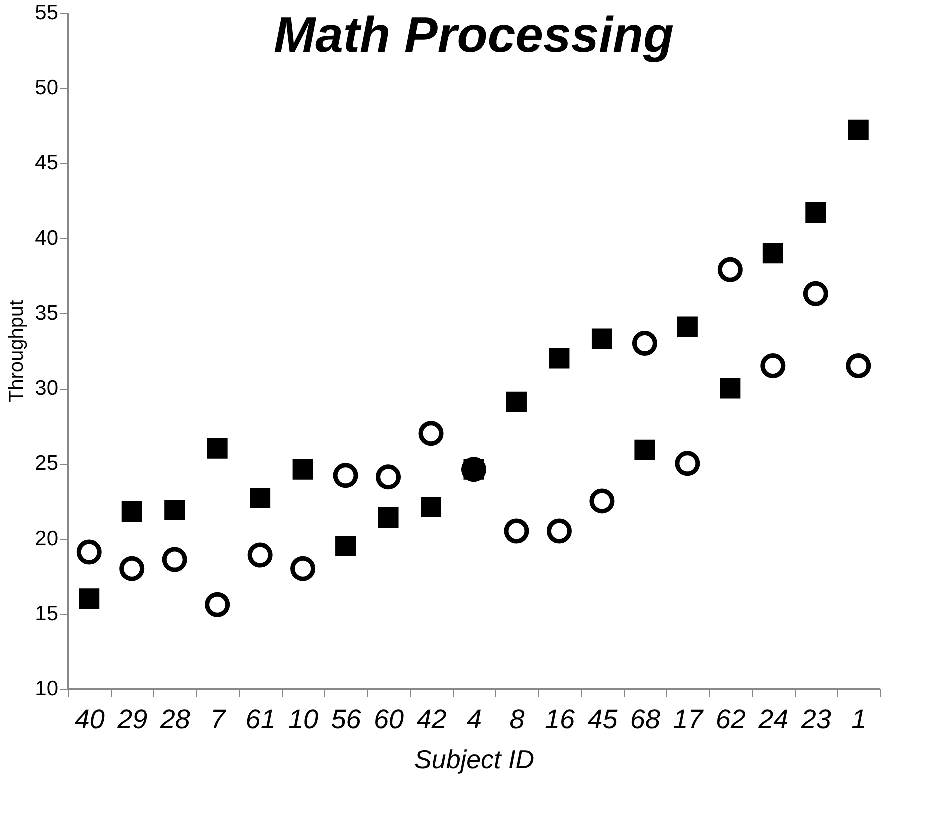 Image resolution: width=926 pixels, height=818 pixels. I want to click on y-tick-label: 35, so click(46, 313).